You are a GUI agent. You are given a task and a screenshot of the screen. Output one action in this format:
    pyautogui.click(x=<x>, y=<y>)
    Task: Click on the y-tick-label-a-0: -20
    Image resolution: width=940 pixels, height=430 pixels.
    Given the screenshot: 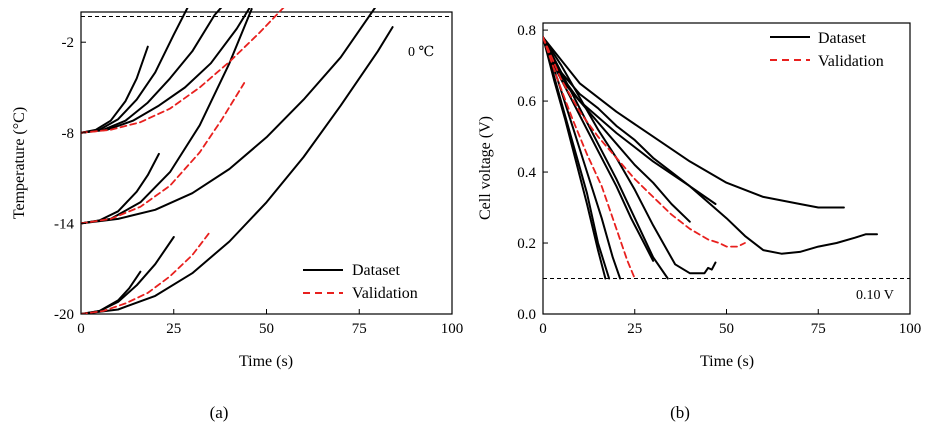 What is the action you would take?
    pyautogui.click(x=64, y=315)
    